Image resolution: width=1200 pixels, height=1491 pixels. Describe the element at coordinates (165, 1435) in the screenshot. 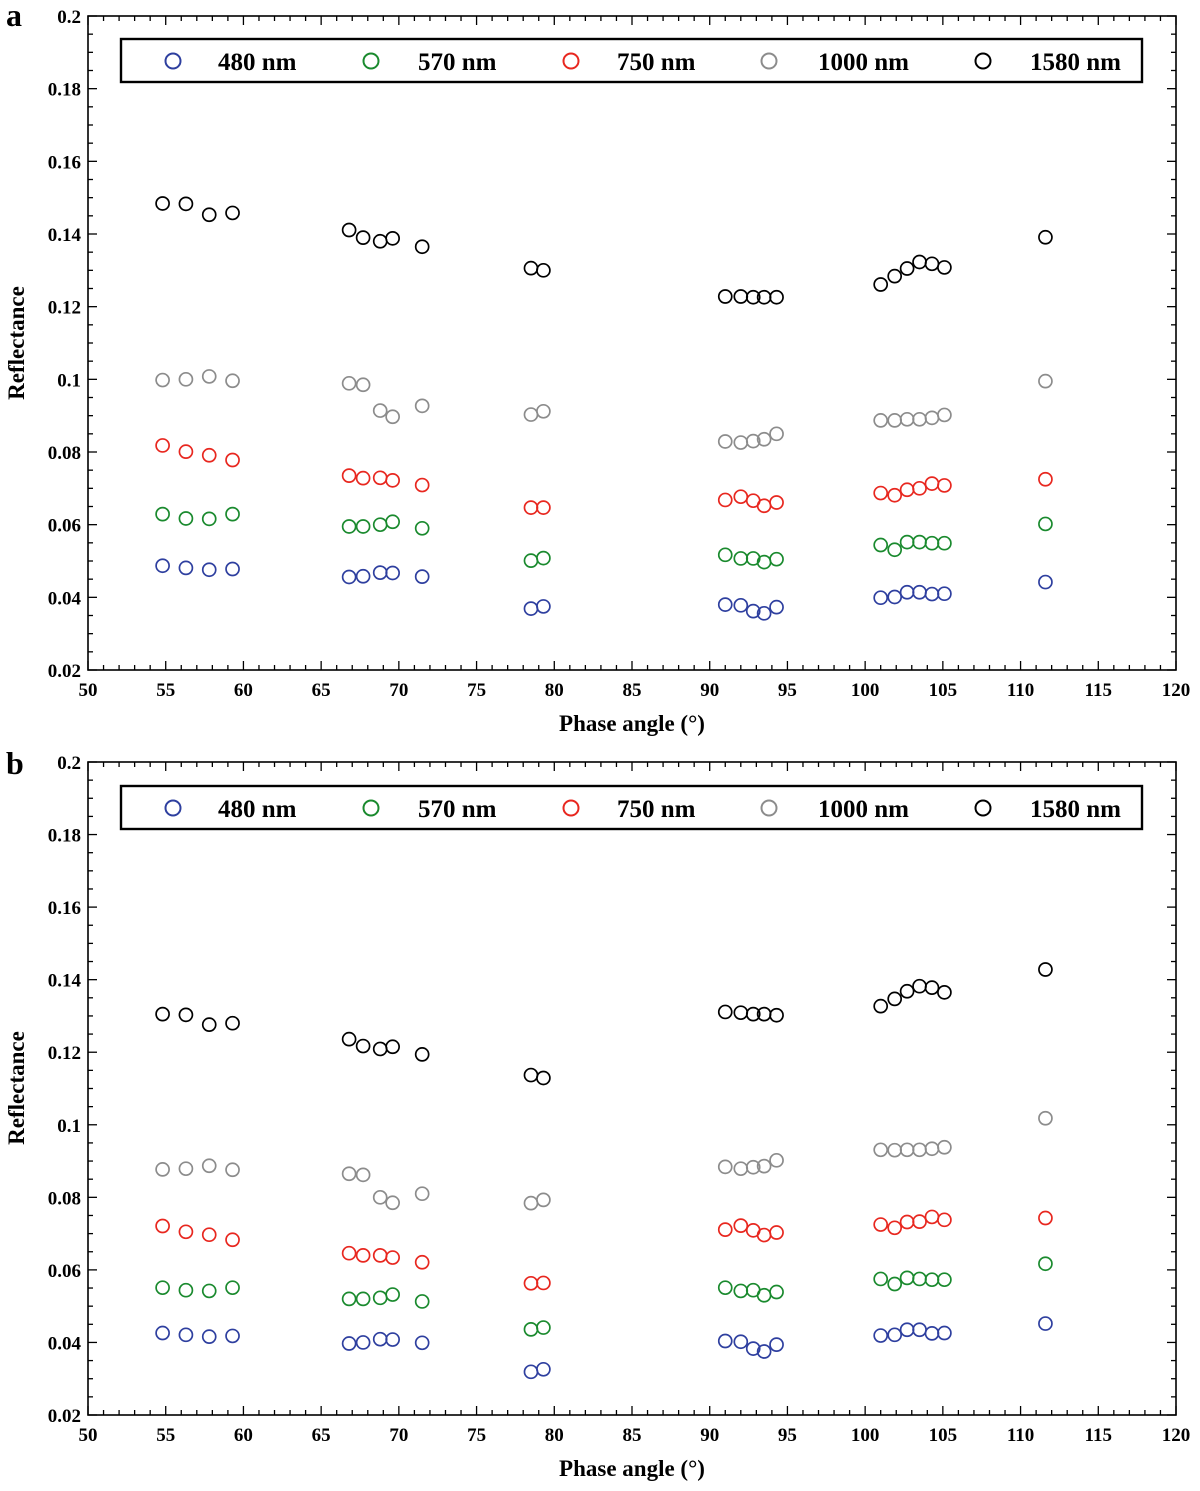

I see `x-tick-label: 55` at that location.